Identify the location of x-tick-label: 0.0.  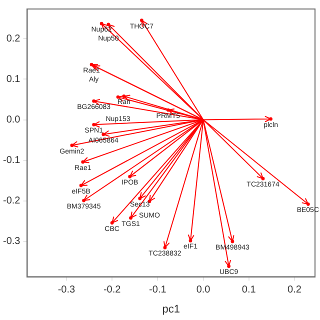
(203, 290).